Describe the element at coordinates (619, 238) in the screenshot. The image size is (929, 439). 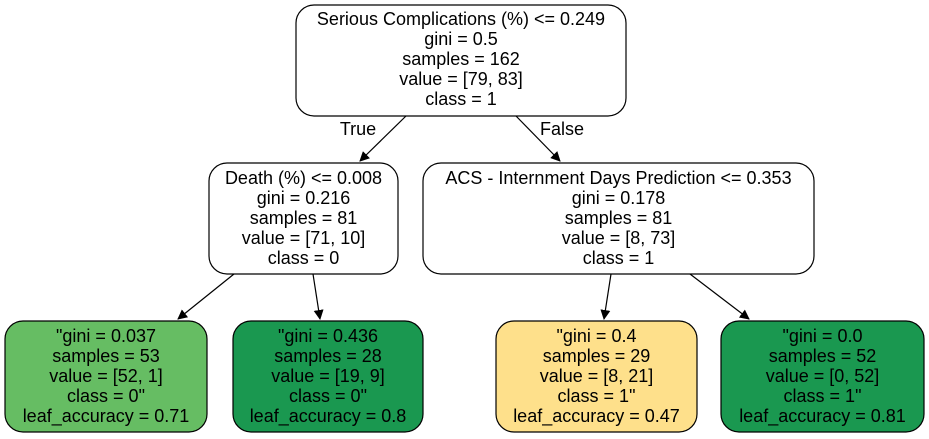
I see `node-right-line-4: value = [8, 73]` at that location.